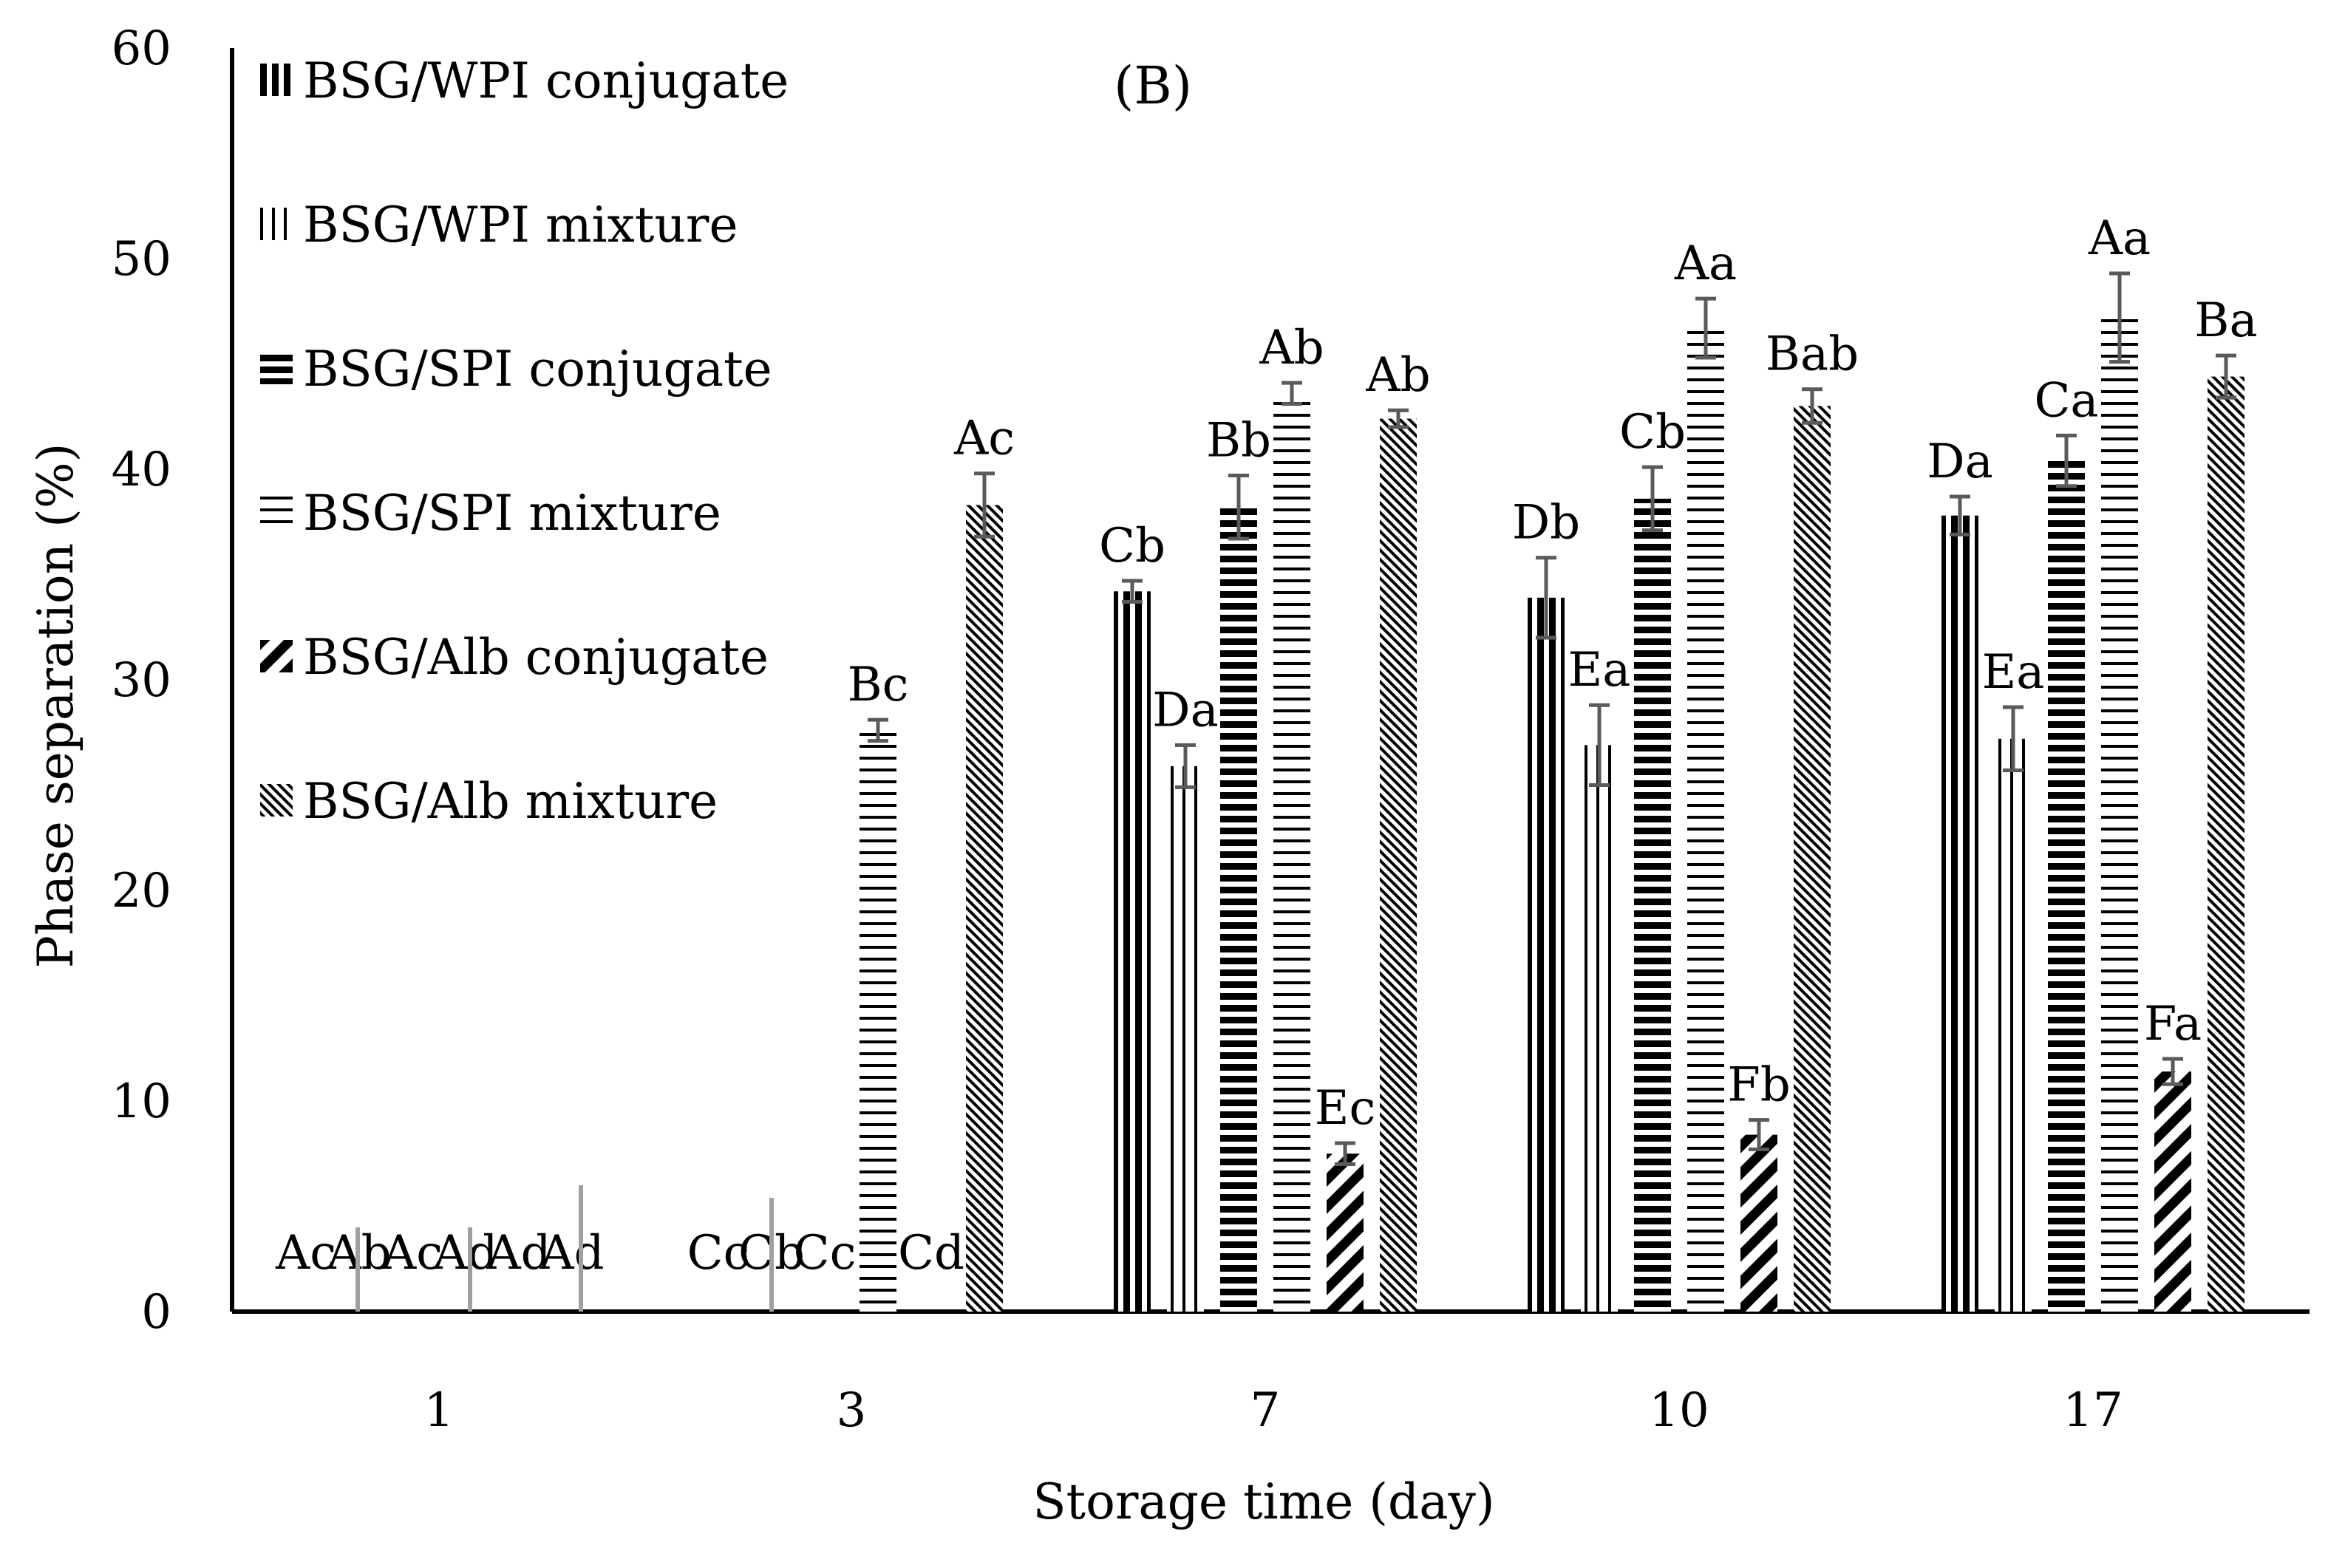 Image resolution: width=2328 pixels, height=1568 pixels. I want to click on legend-swatch-thin-vertical, so click(276, 224).